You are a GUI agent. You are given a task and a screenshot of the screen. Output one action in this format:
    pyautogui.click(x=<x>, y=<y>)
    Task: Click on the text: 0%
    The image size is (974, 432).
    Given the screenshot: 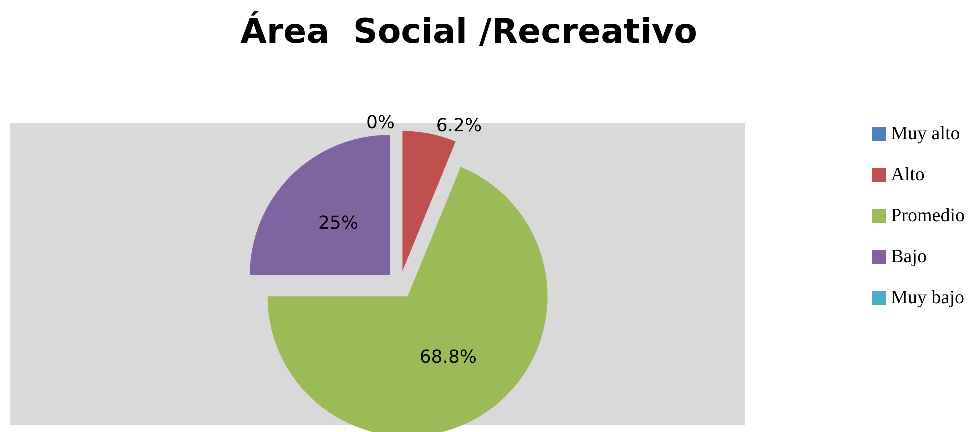 What is the action you would take?
    pyautogui.click(x=380, y=123)
    